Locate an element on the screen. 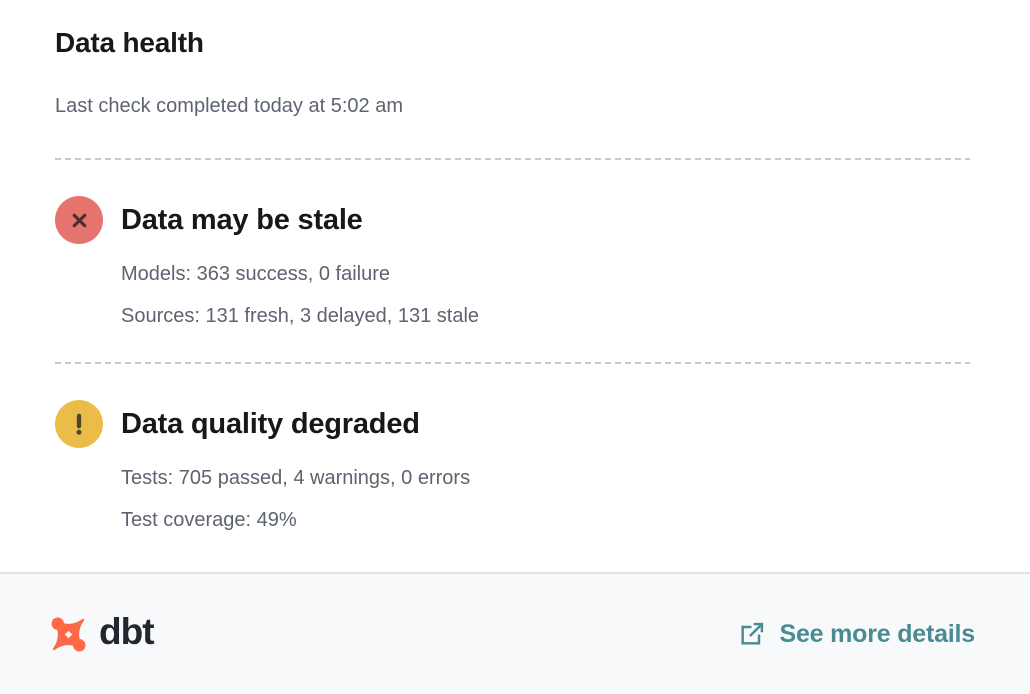 The height and width of the screenshot is (694, 1030). test-coverage-text: Test coverage: 49% is located at coordinates (209, 520).